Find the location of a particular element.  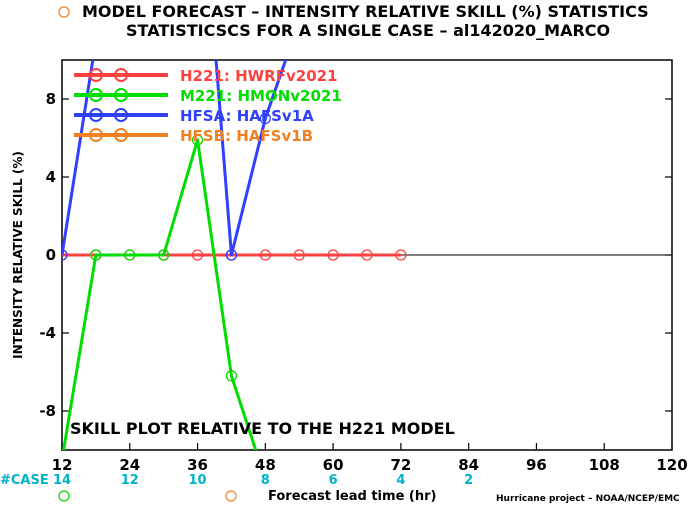

x-tick-label: 84 is located at coordinates (468, 465).